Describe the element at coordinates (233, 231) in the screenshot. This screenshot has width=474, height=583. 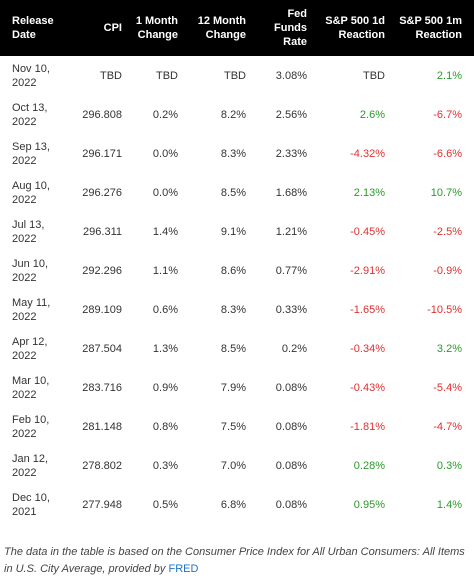
I see `cell-12-month-change: 9.1%` at that location.